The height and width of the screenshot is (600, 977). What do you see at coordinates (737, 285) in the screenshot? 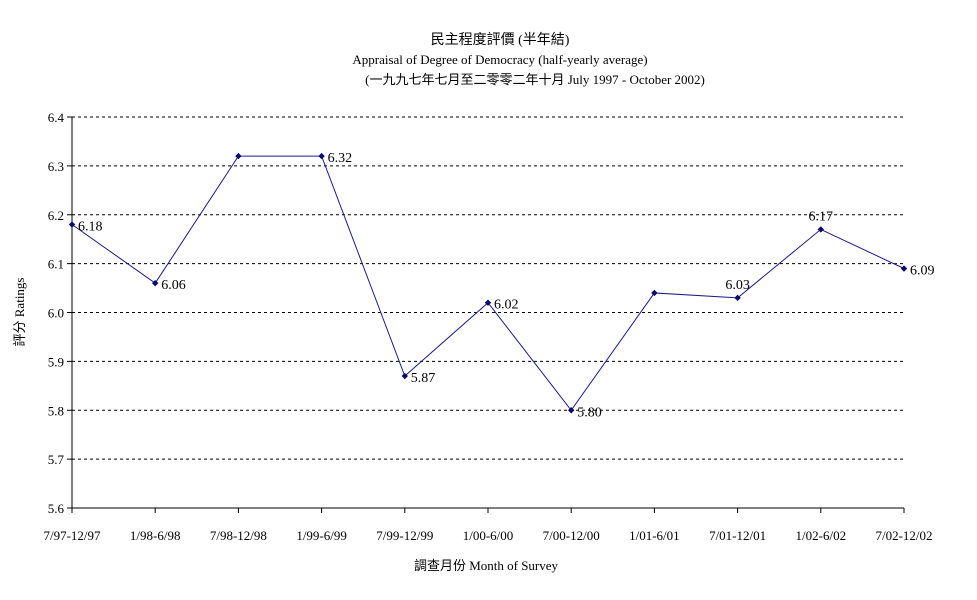
I see `data-label: 6.03` at bounding box center [737, 285].